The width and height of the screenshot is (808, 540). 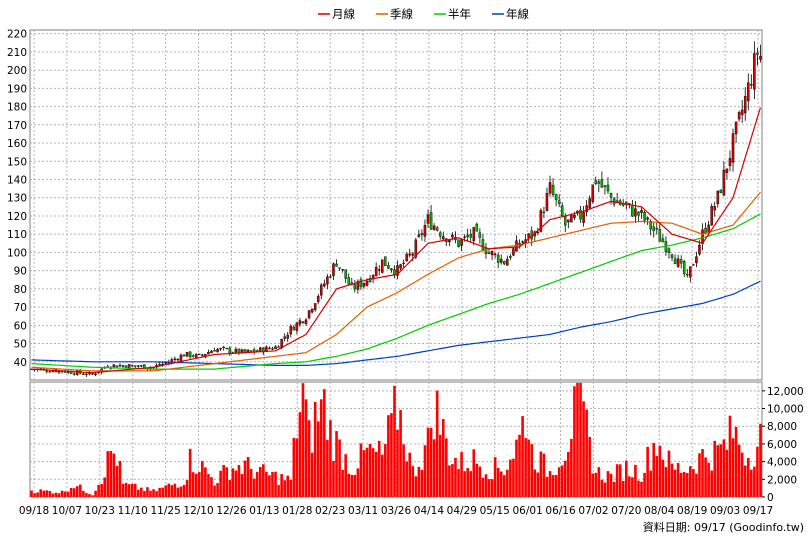 What do you see at coordinates (423, 14) in the screenshot?
I see `legend: 月線 季線 半年 年線` at bounding box center [423, 14].